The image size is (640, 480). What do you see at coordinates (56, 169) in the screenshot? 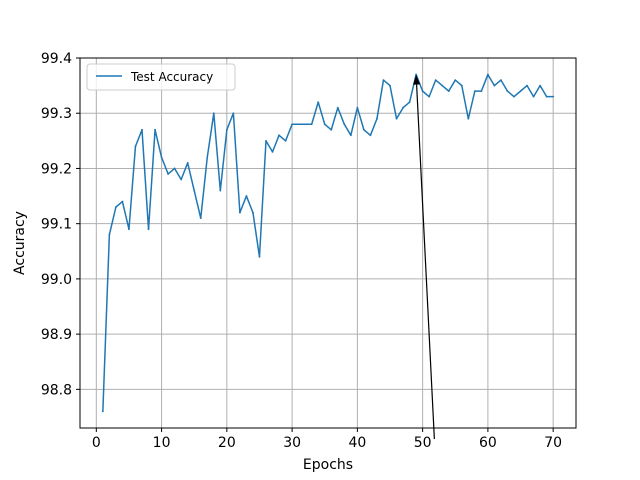
I see `y-tick-label: 99.2` at bounding box center [56, 169].